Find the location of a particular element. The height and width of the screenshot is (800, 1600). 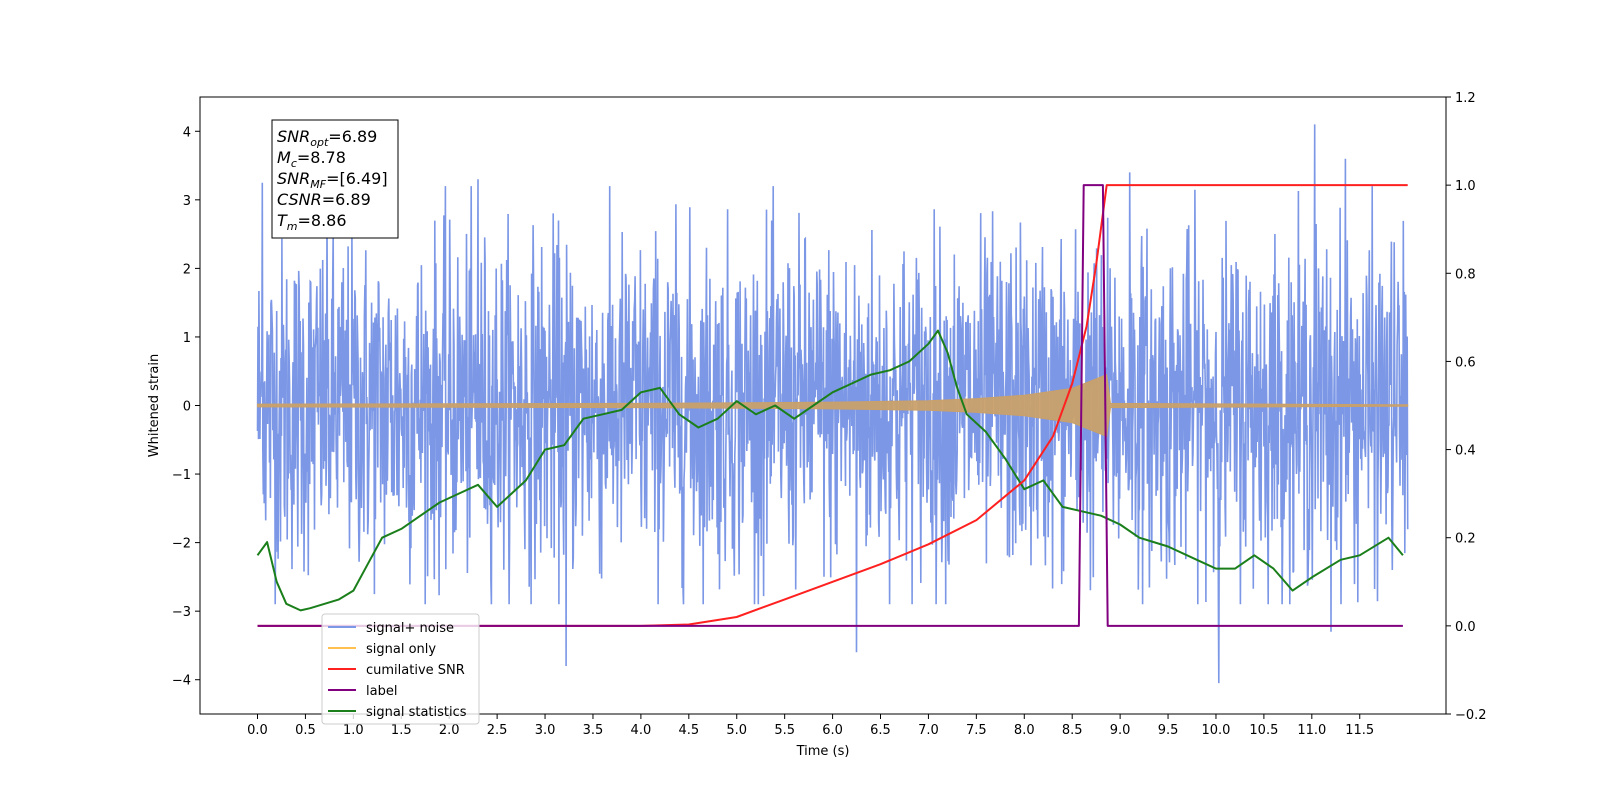

y2-tick-label: 0.8 is located at coordinates (1465, 274).